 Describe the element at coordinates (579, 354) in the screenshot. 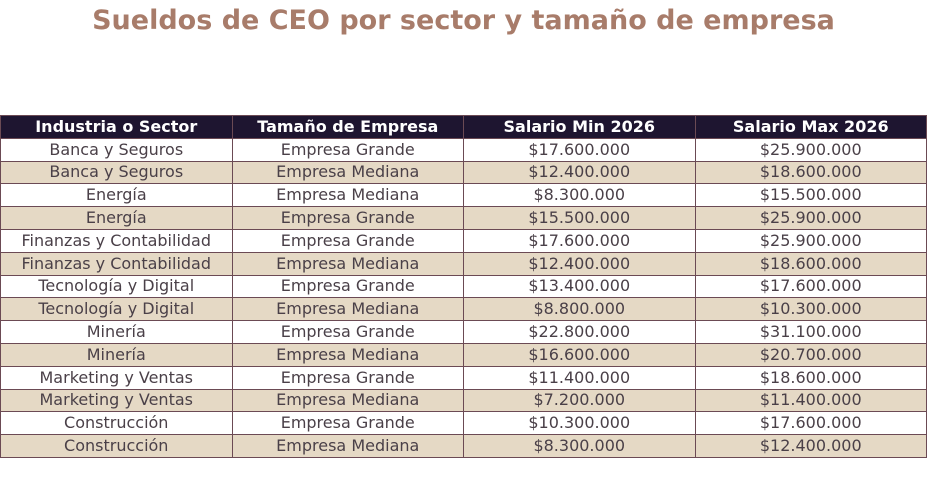

I see `table-cell: $16.600.000` at that location.